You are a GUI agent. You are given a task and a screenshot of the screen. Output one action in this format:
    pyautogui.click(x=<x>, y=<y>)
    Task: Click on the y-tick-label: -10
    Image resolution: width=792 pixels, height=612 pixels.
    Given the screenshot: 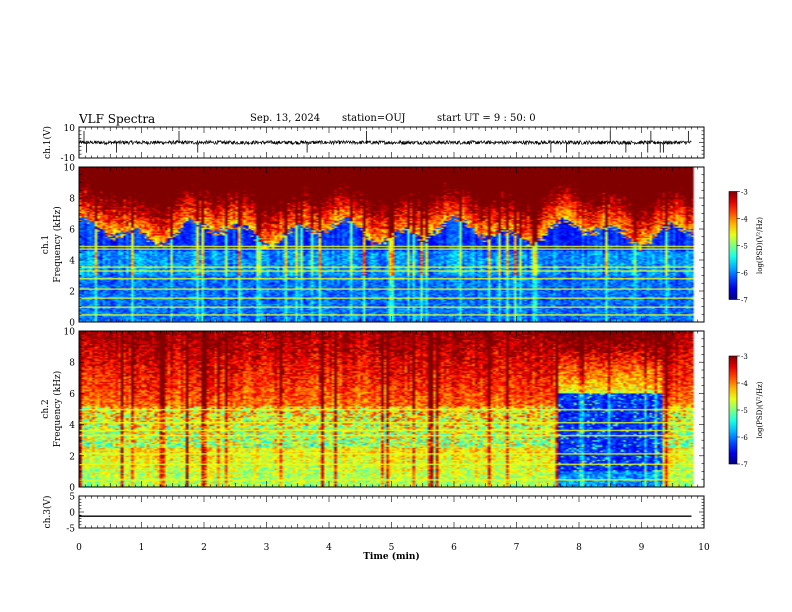 What is the action you would take?
    pyautogui.click(x=68, y=159)
    